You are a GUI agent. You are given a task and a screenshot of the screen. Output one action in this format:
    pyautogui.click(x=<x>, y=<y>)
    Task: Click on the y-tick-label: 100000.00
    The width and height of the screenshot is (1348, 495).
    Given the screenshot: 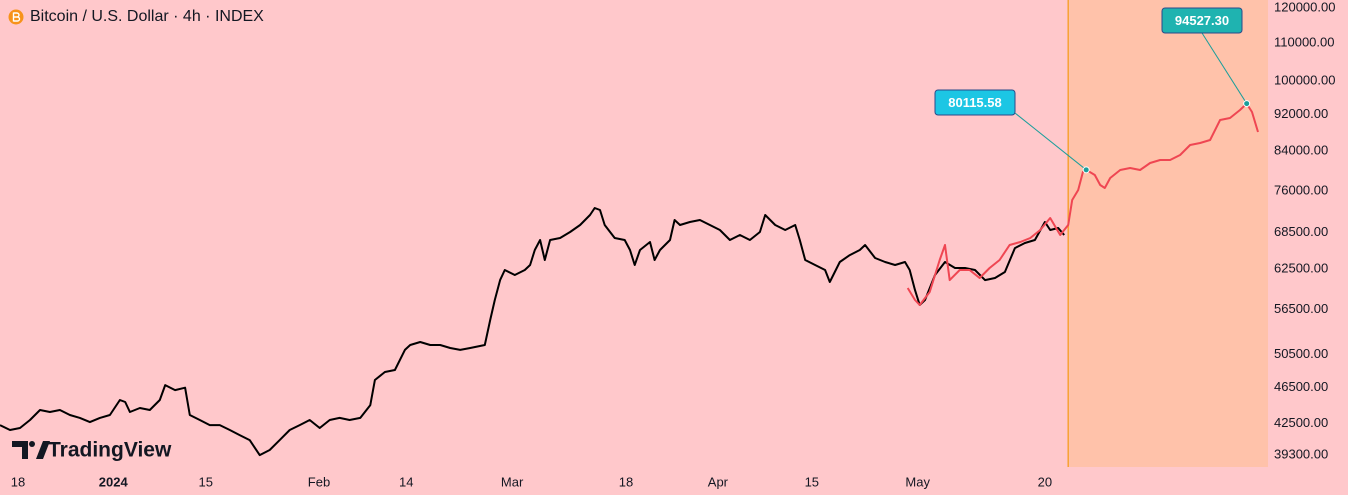 What is the action you would take?
    pyautogui.click(x=1304, y=79)
    